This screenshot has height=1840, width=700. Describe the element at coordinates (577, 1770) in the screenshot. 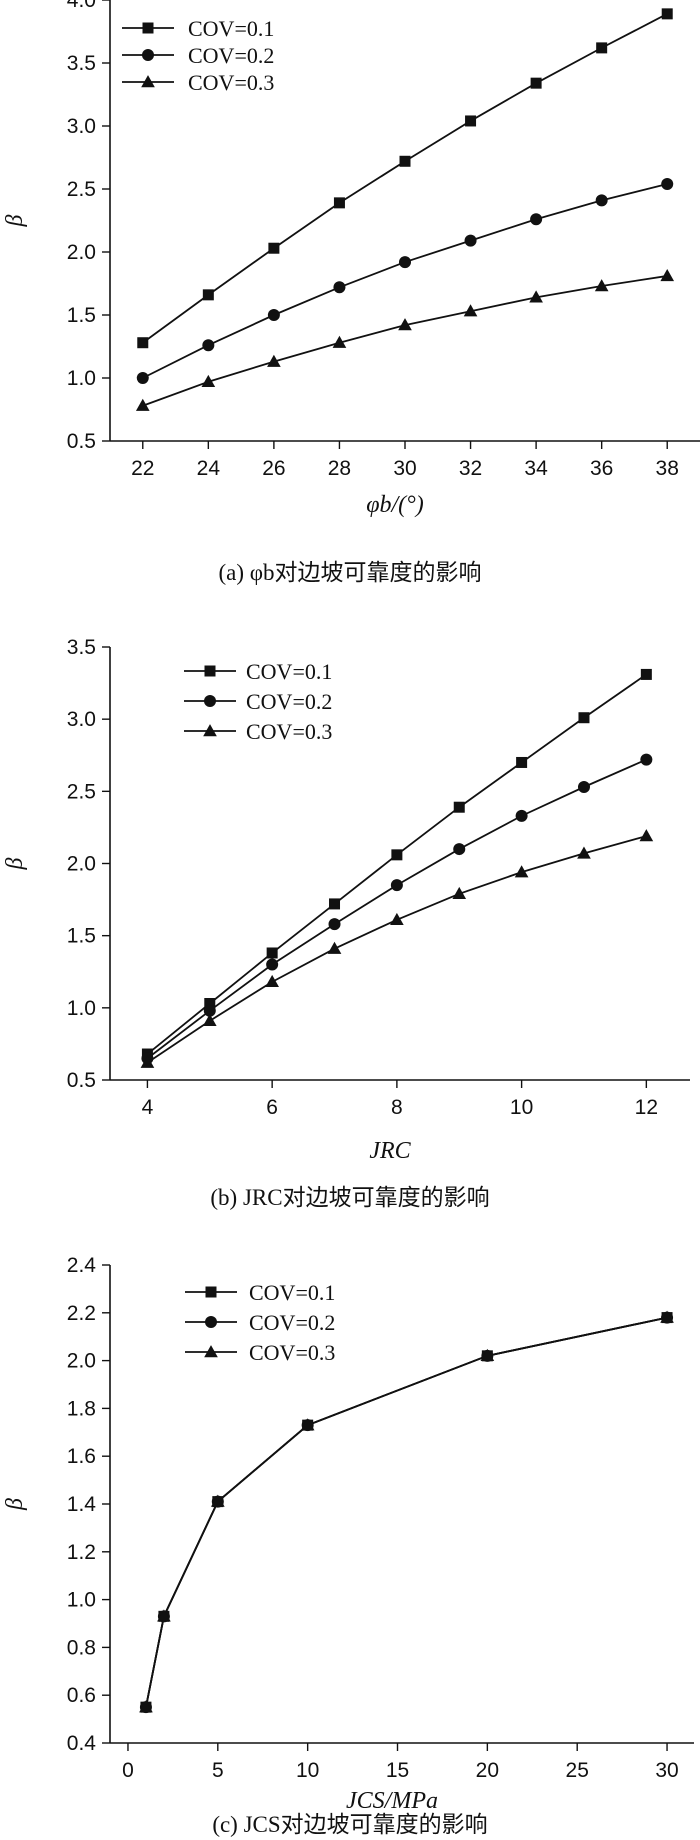

I see `chart-c-x-tick-label: 25` at that location.